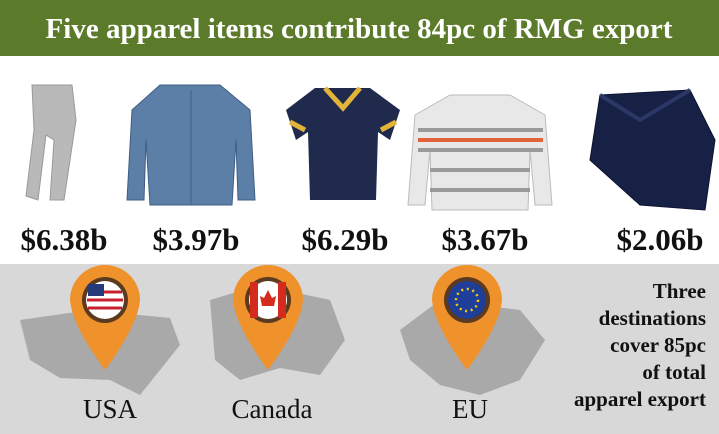  What do you see at coordinates (652, 149) in the screenshot?
I see `shirt-icon` at bounding box center [652, 149].